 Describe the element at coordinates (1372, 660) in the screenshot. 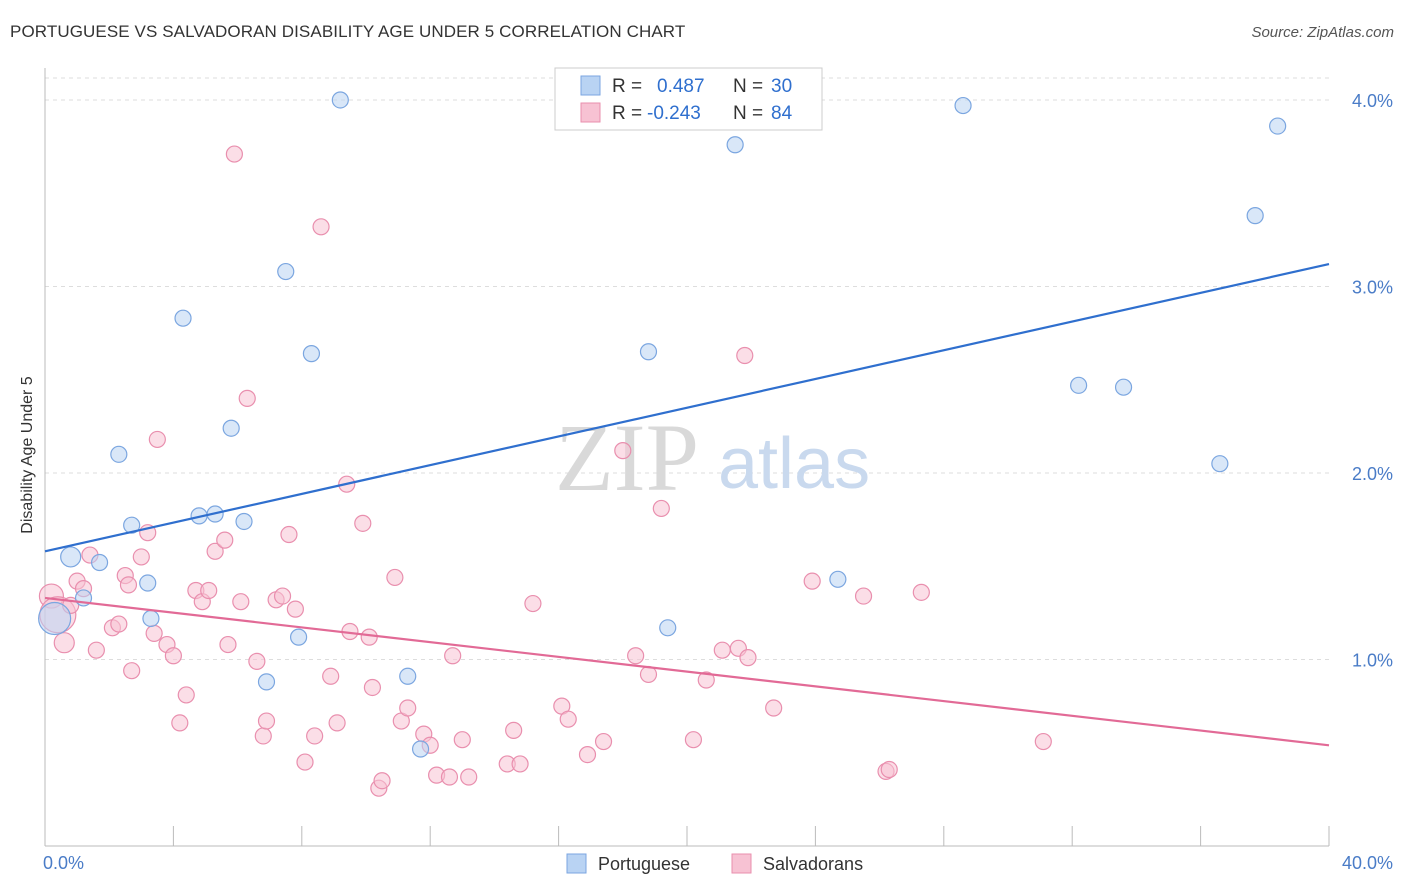

I see `y-tick-label-0: 1.0%` at that location.